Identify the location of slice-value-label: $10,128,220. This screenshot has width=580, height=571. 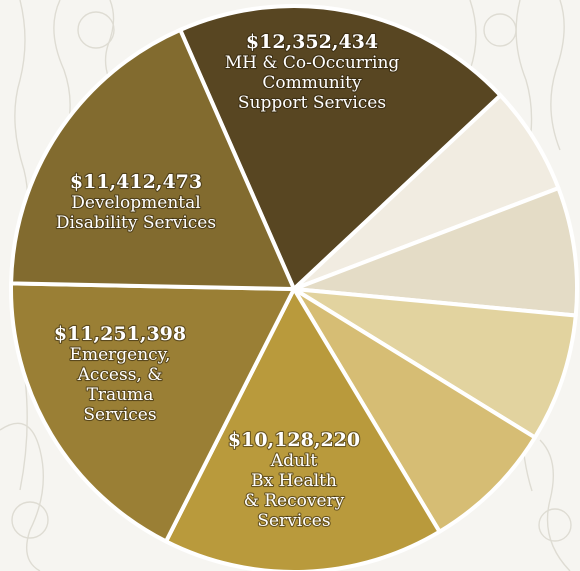
(294, 440).